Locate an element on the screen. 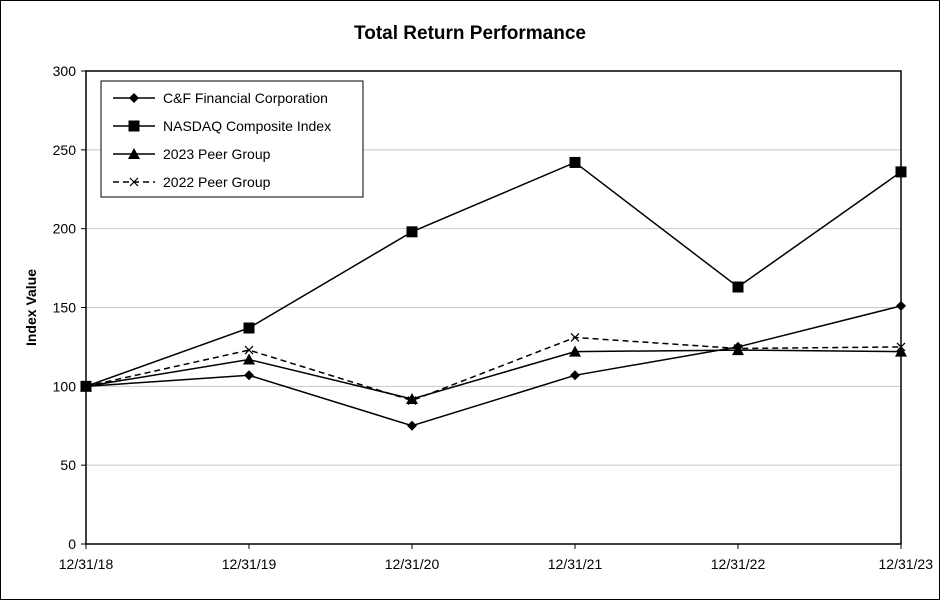 The height and width of the screenshot is (600, 940). legend-marker-x is located at coordinates (134, 182).